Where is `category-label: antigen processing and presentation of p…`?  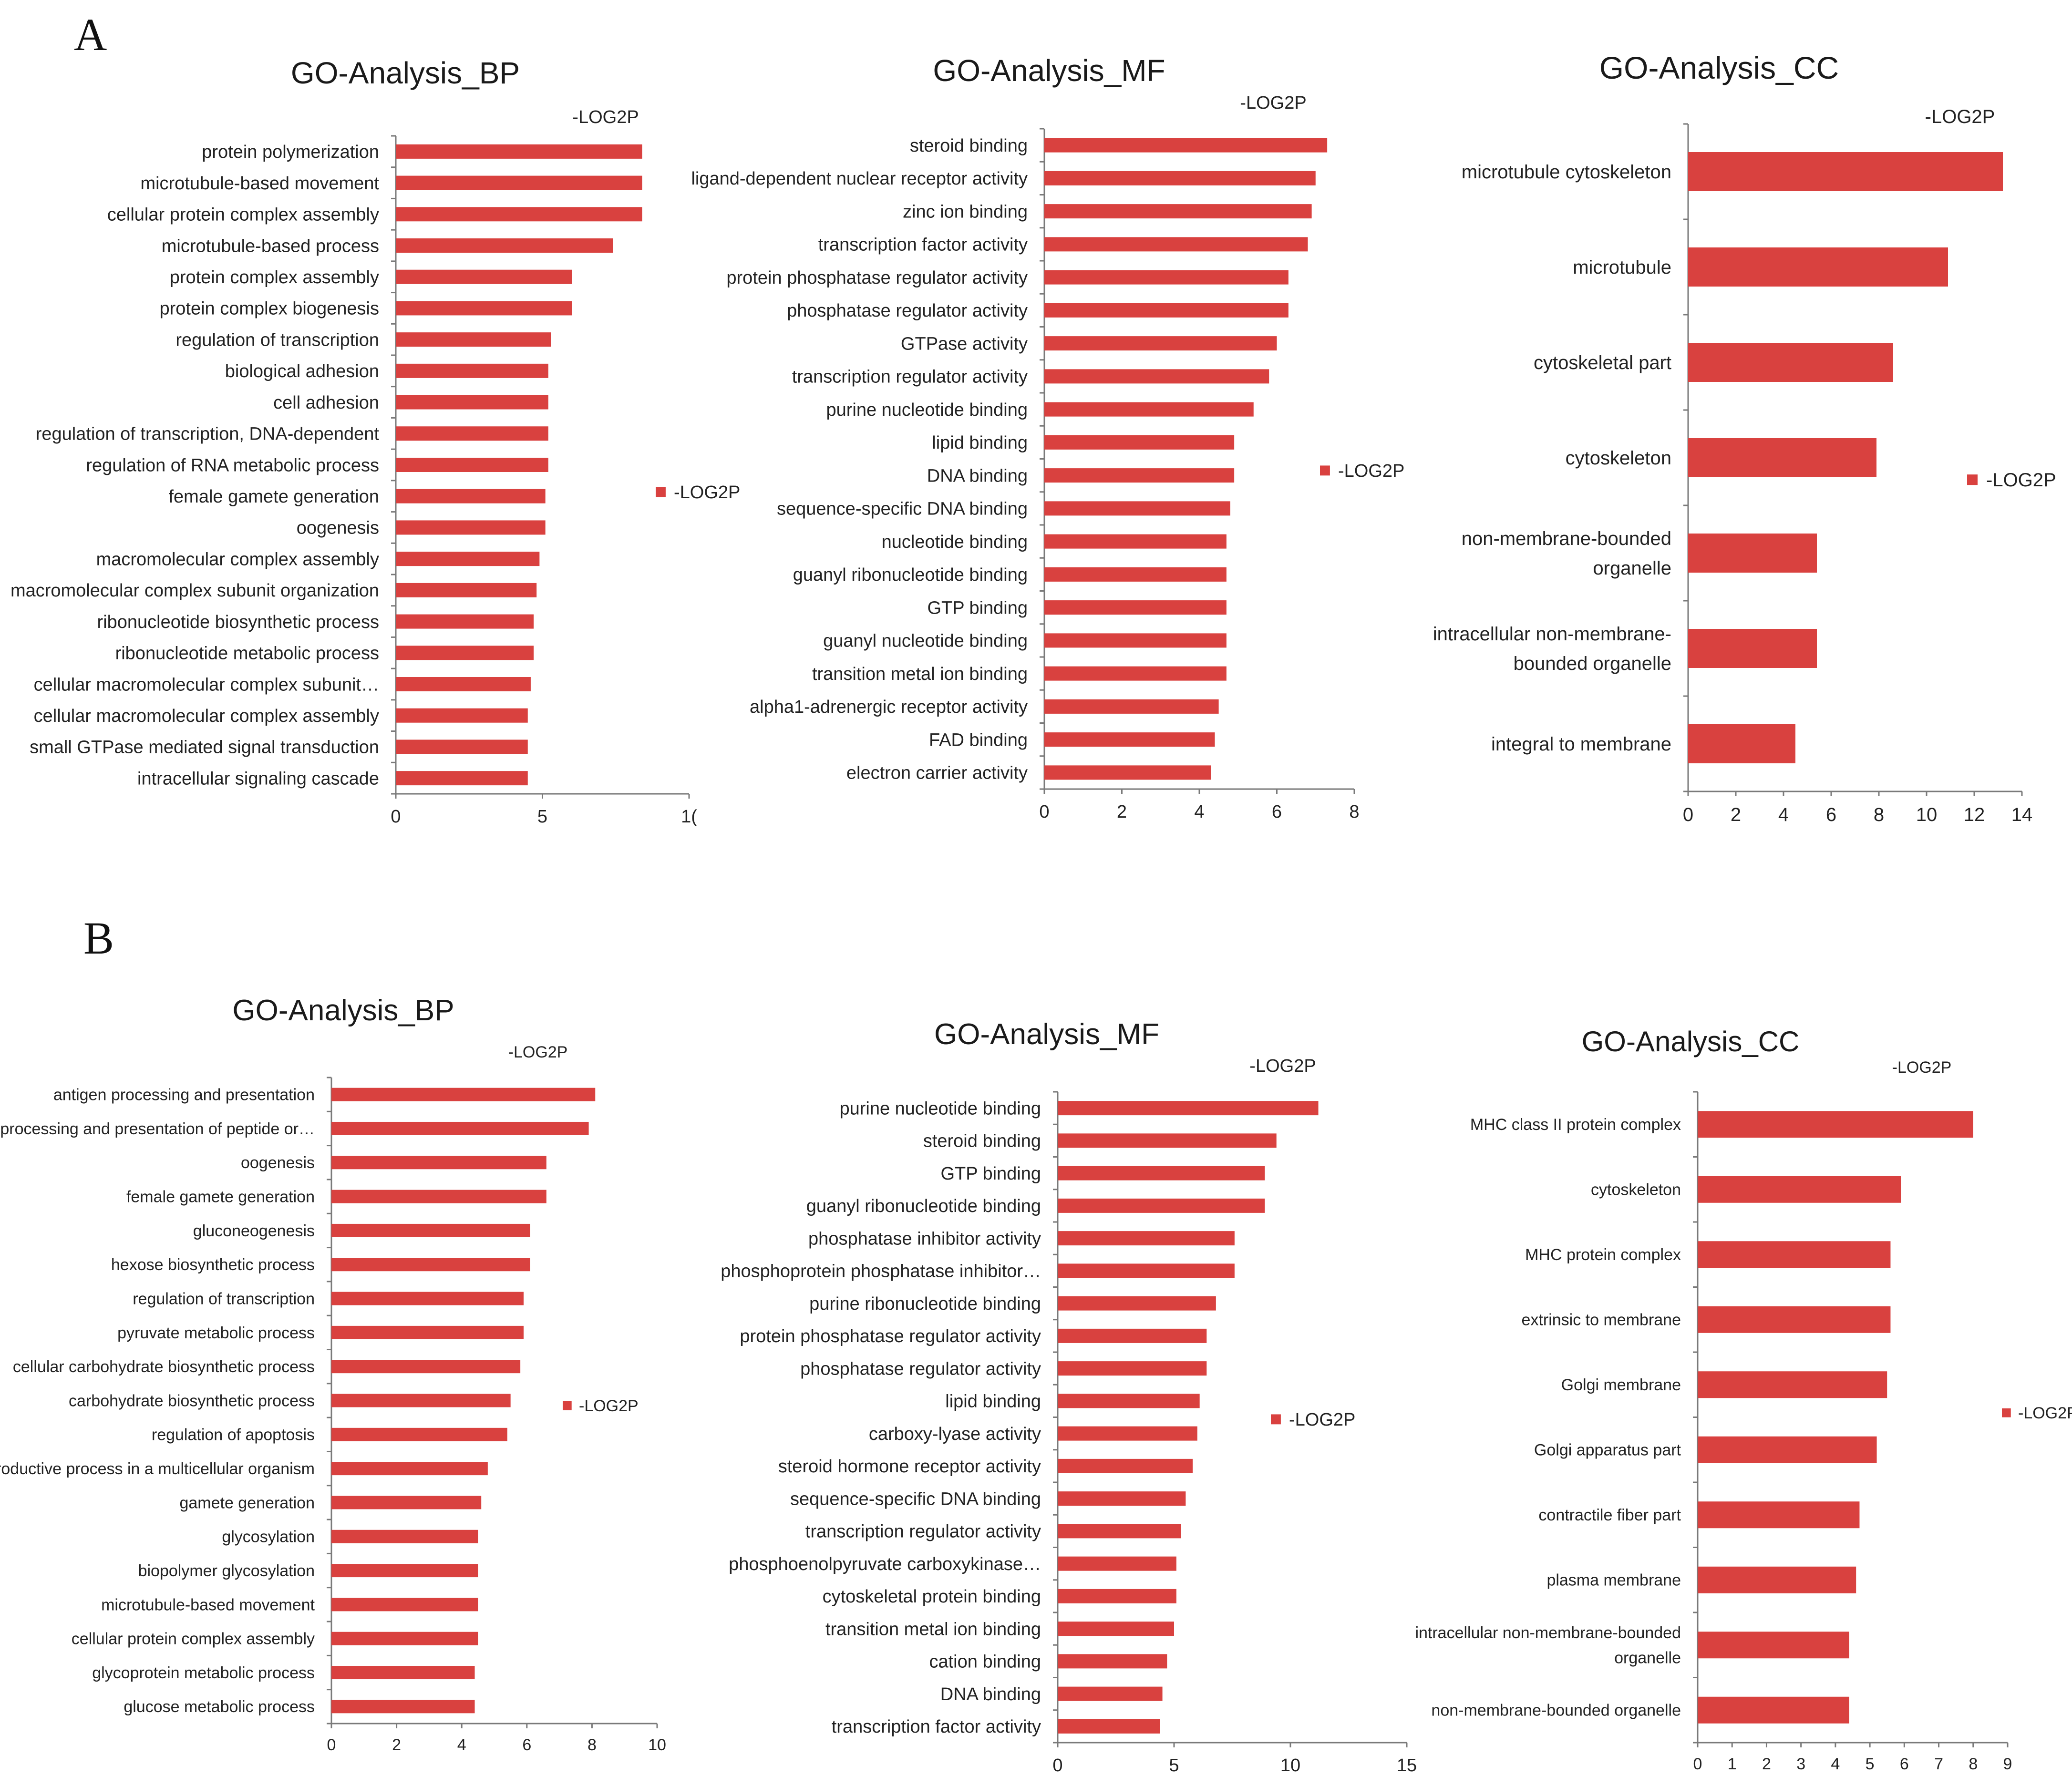 category-label: antigen processing and presentation of p… is located at coordinates (157, 1129).